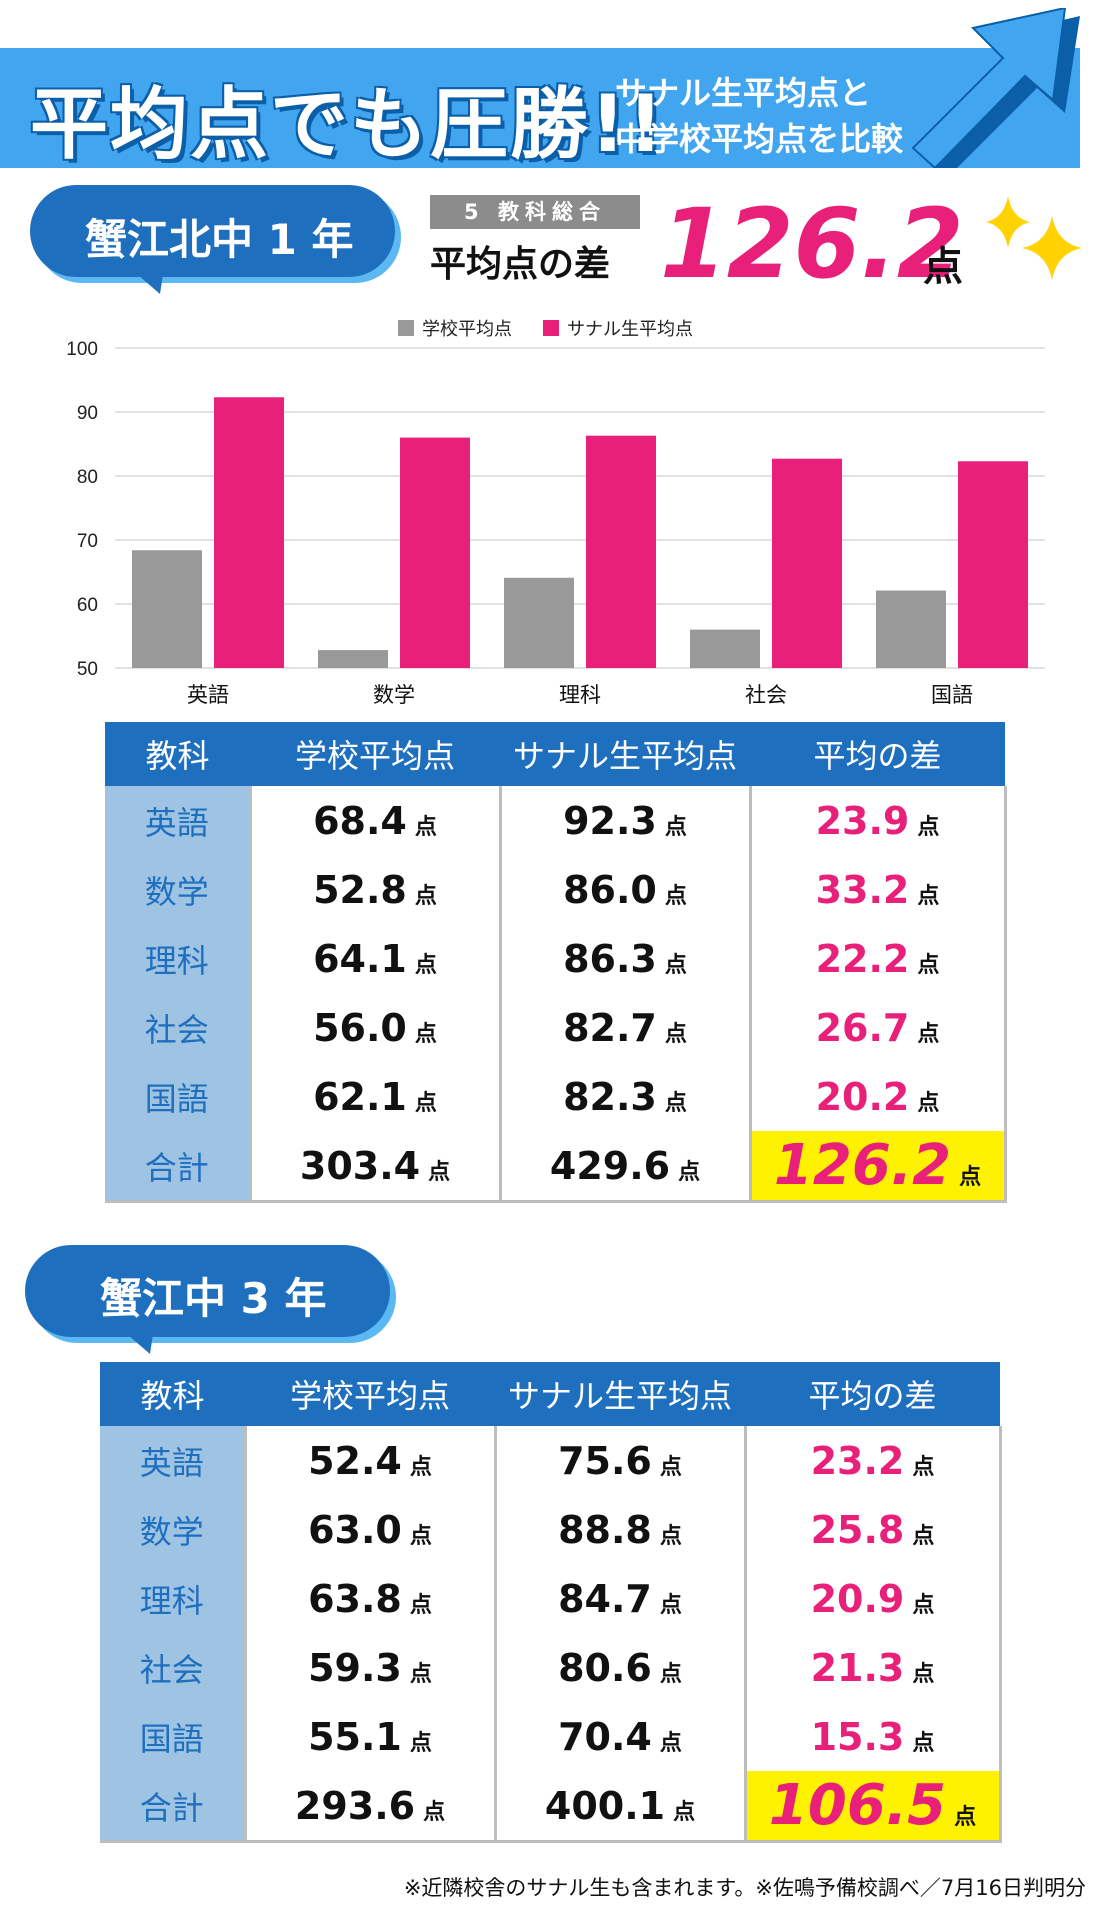 The height and width of the screenshot is (1905, 1100). I want to click on section2-label: 蟹江中 3 年, so click(213, 1298).